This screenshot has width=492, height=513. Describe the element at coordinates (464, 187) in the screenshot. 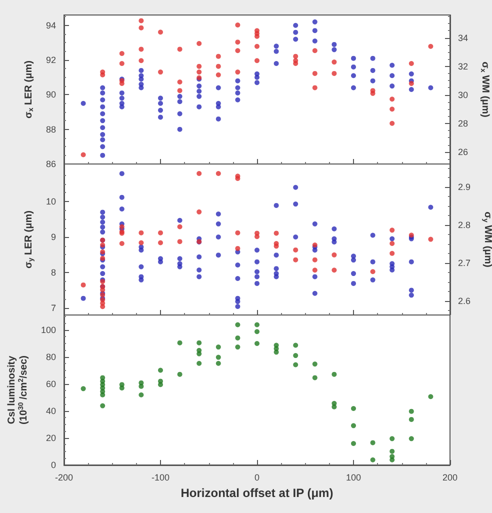

I see `y2-tick-label: 2.9` at that location.